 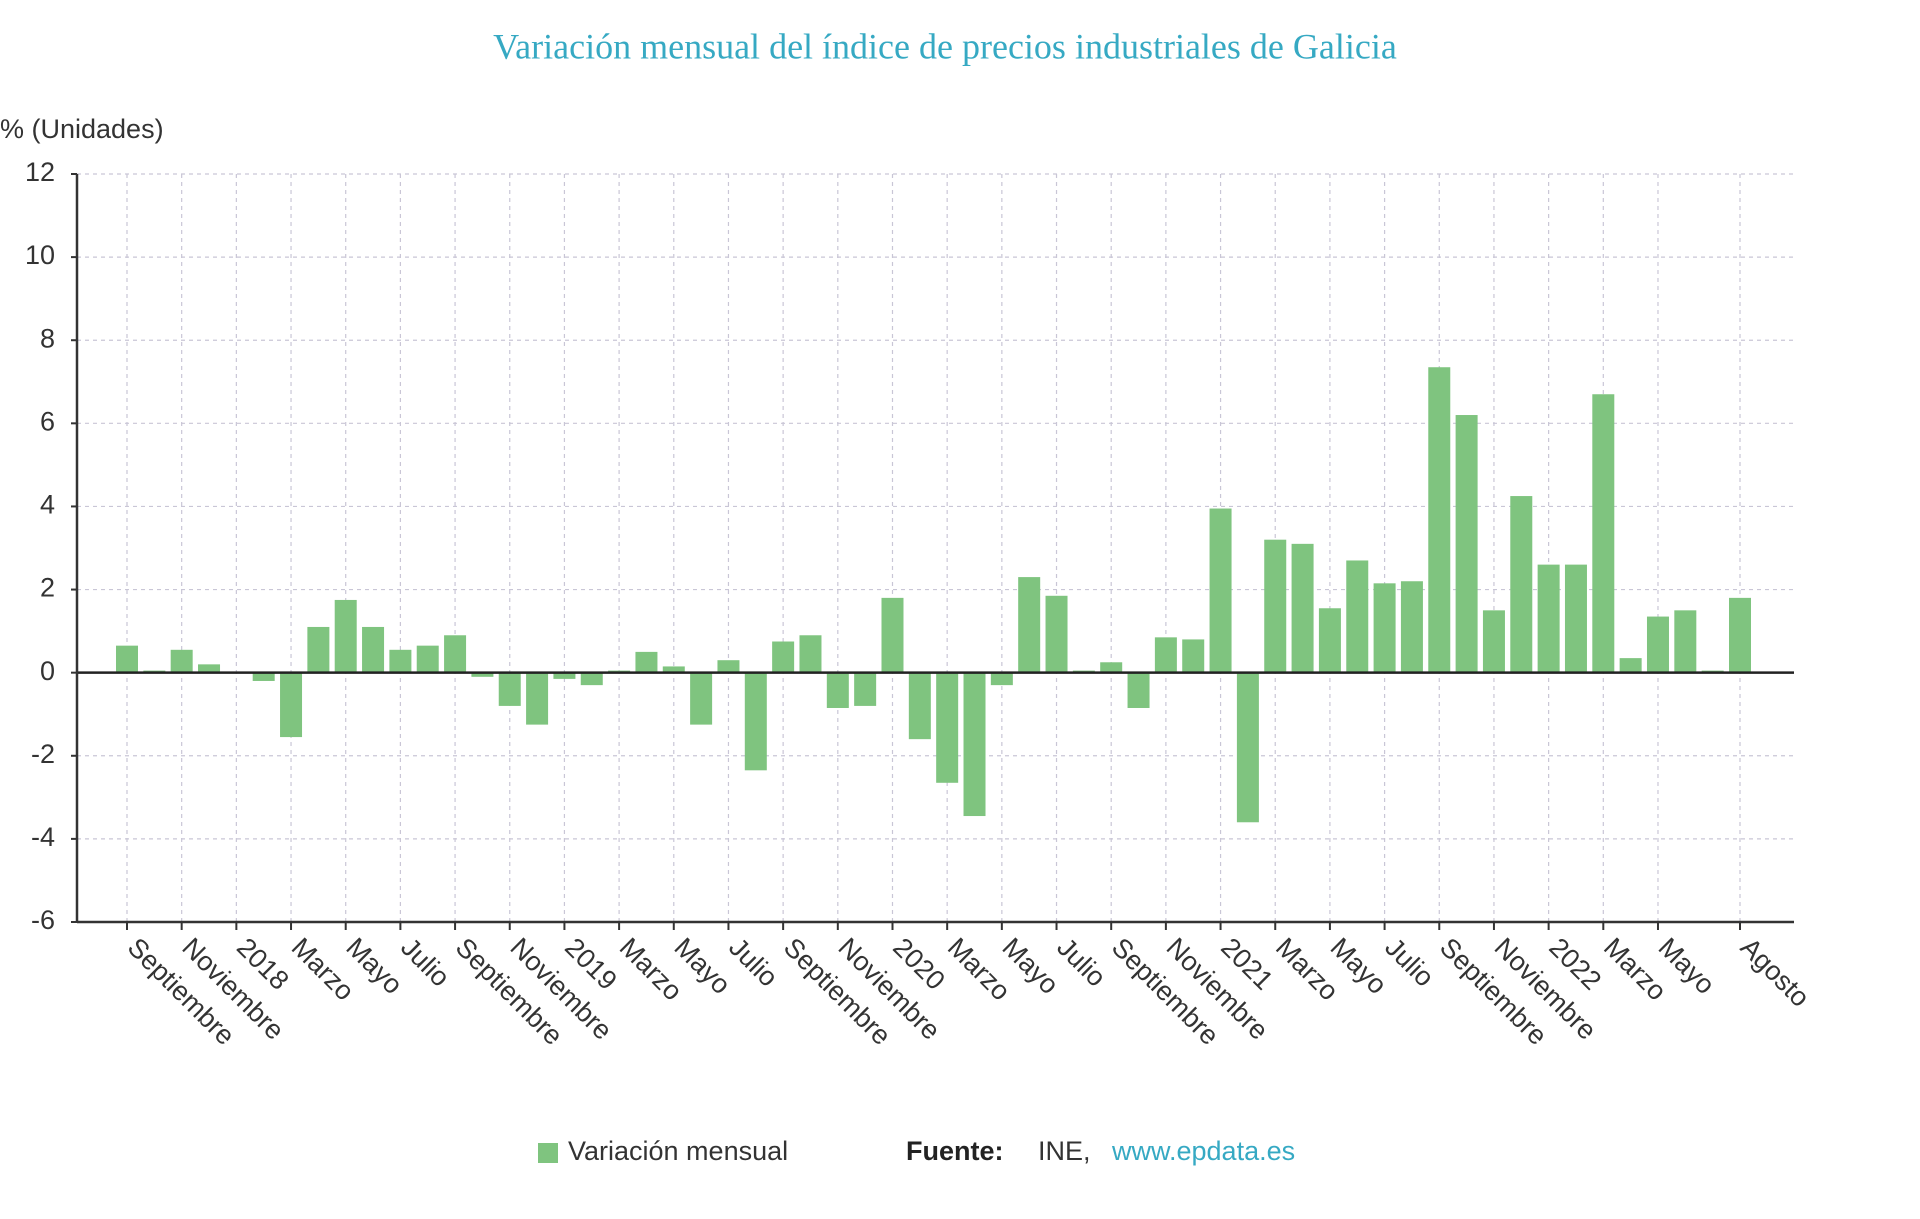 I want to click on y-tick-label: -4, so click(x=43, y=837).